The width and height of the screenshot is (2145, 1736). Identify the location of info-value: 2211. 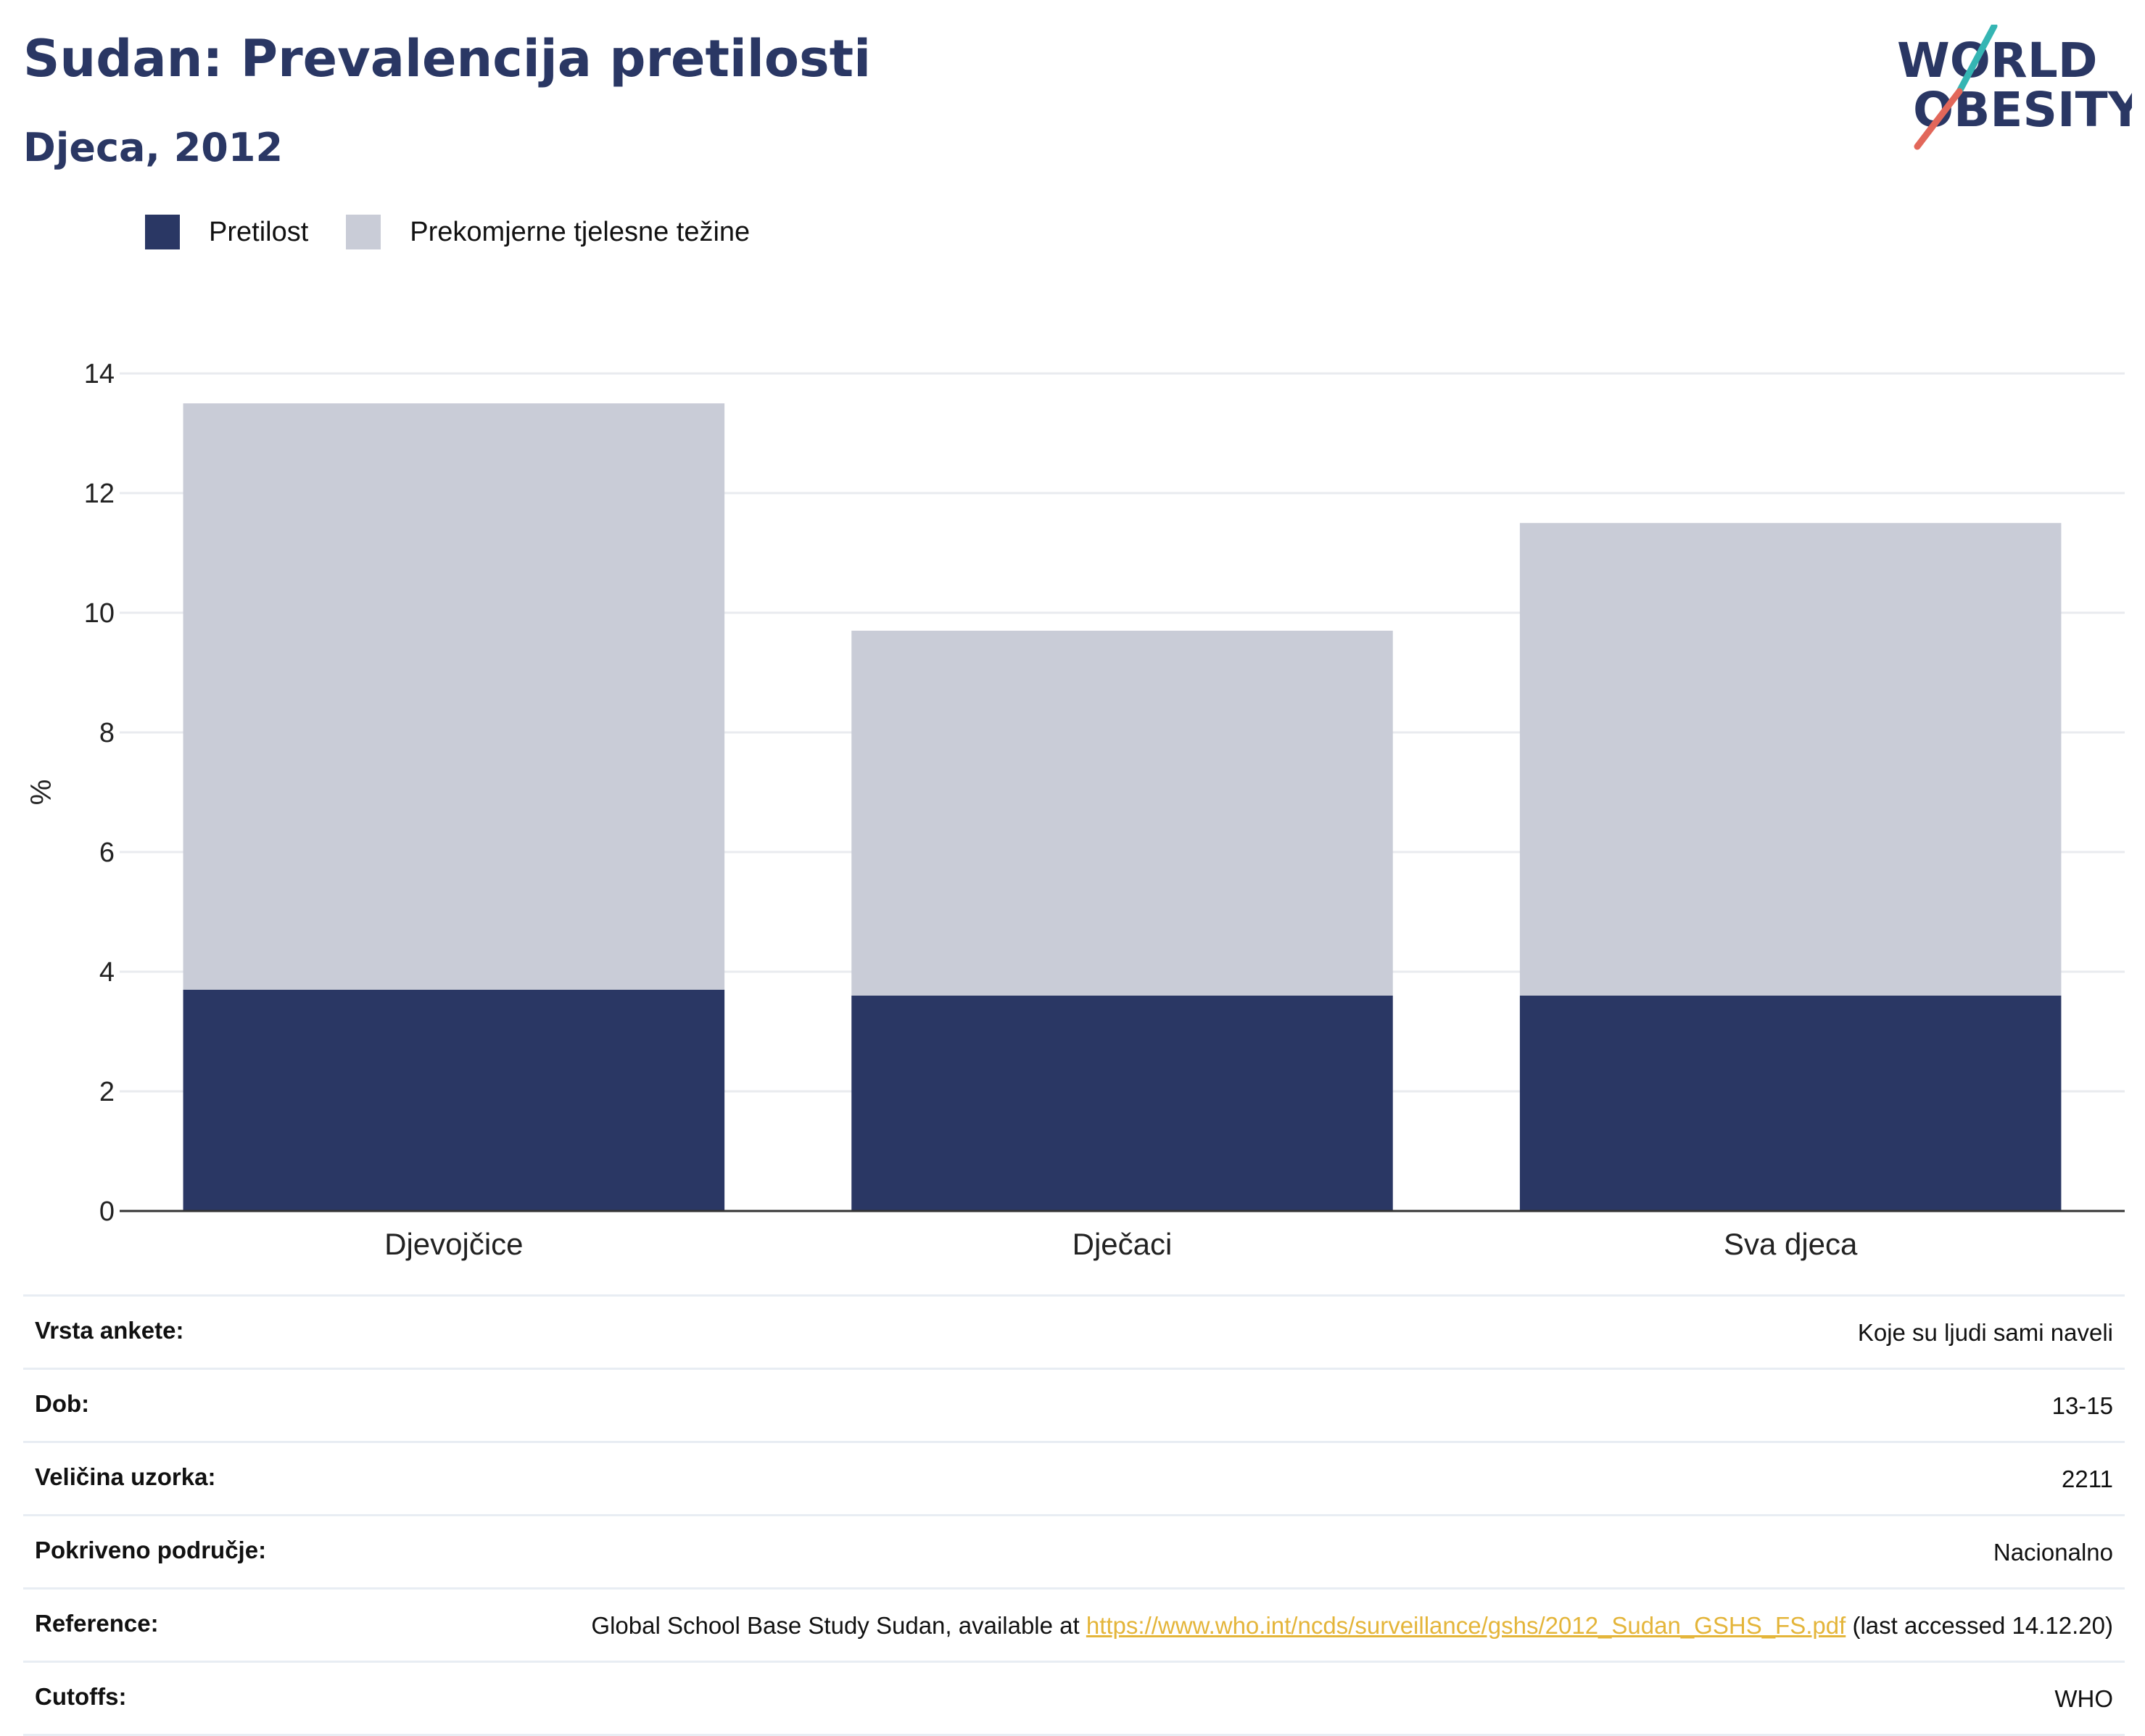
(2087, 1479).